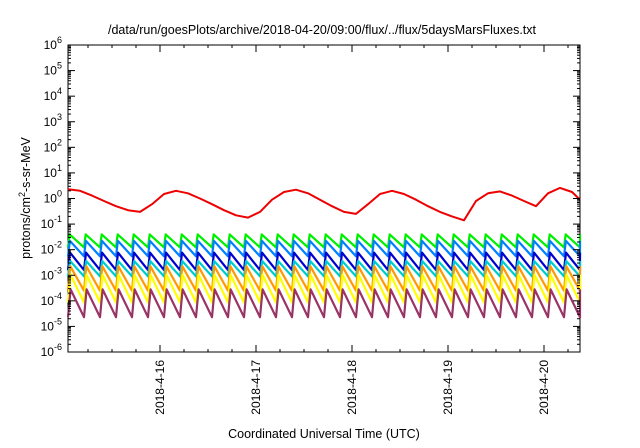 This screenshot has height=448, width=640. I want to click on y-tick-label: 10³, so click(53, 120).